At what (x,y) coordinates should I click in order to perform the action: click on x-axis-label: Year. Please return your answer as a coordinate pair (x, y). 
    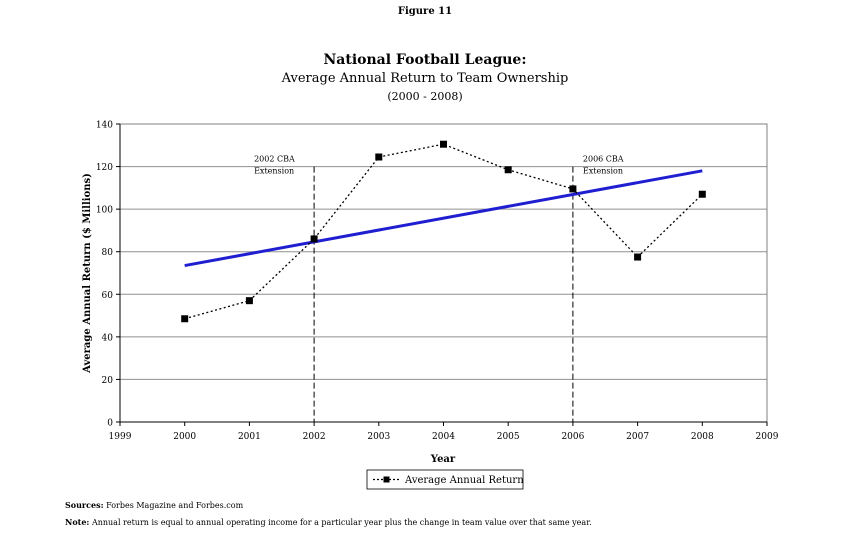
    Looking at the image, I should click on (443, 459).